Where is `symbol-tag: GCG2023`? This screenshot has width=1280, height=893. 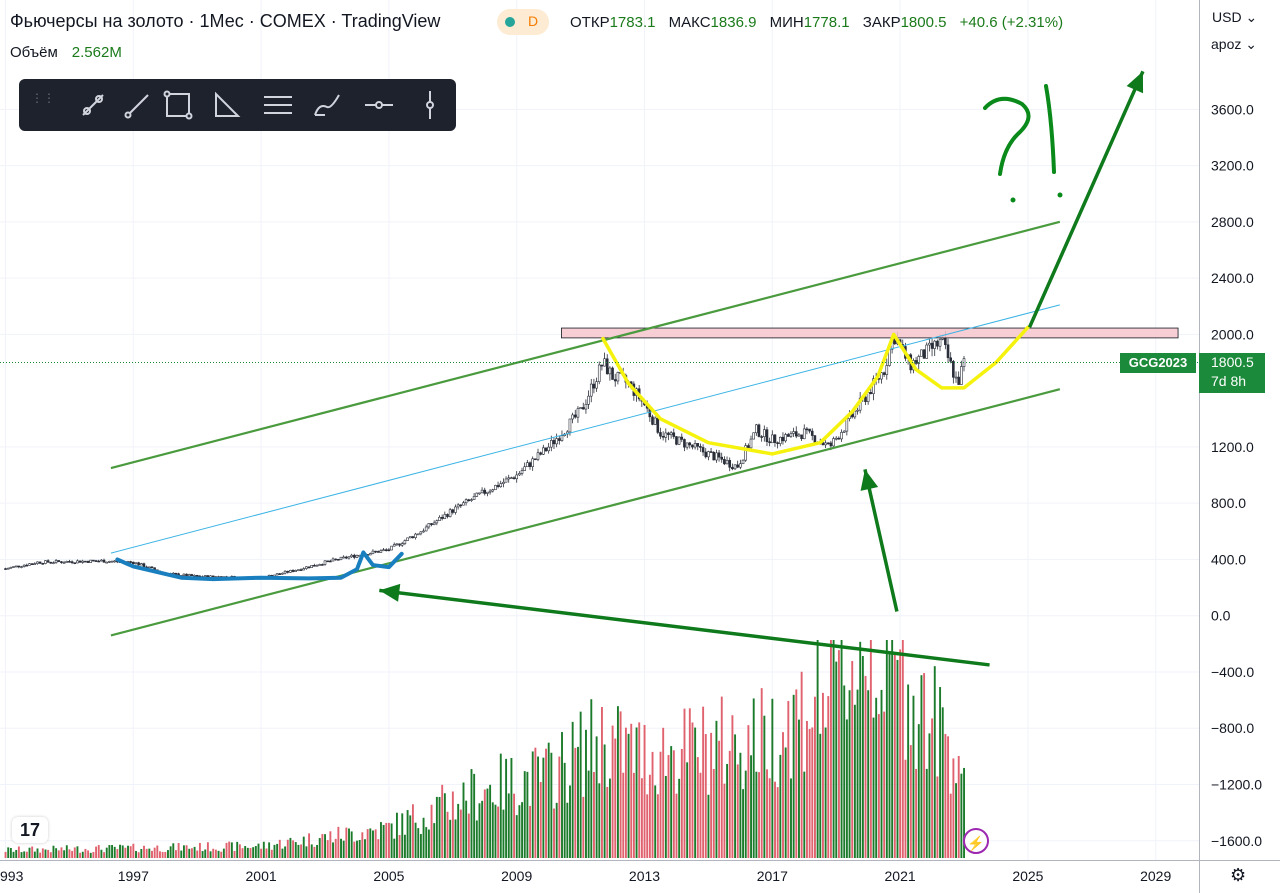 symbol-tag: GCG2023 is located at coordinates (1158, 363).